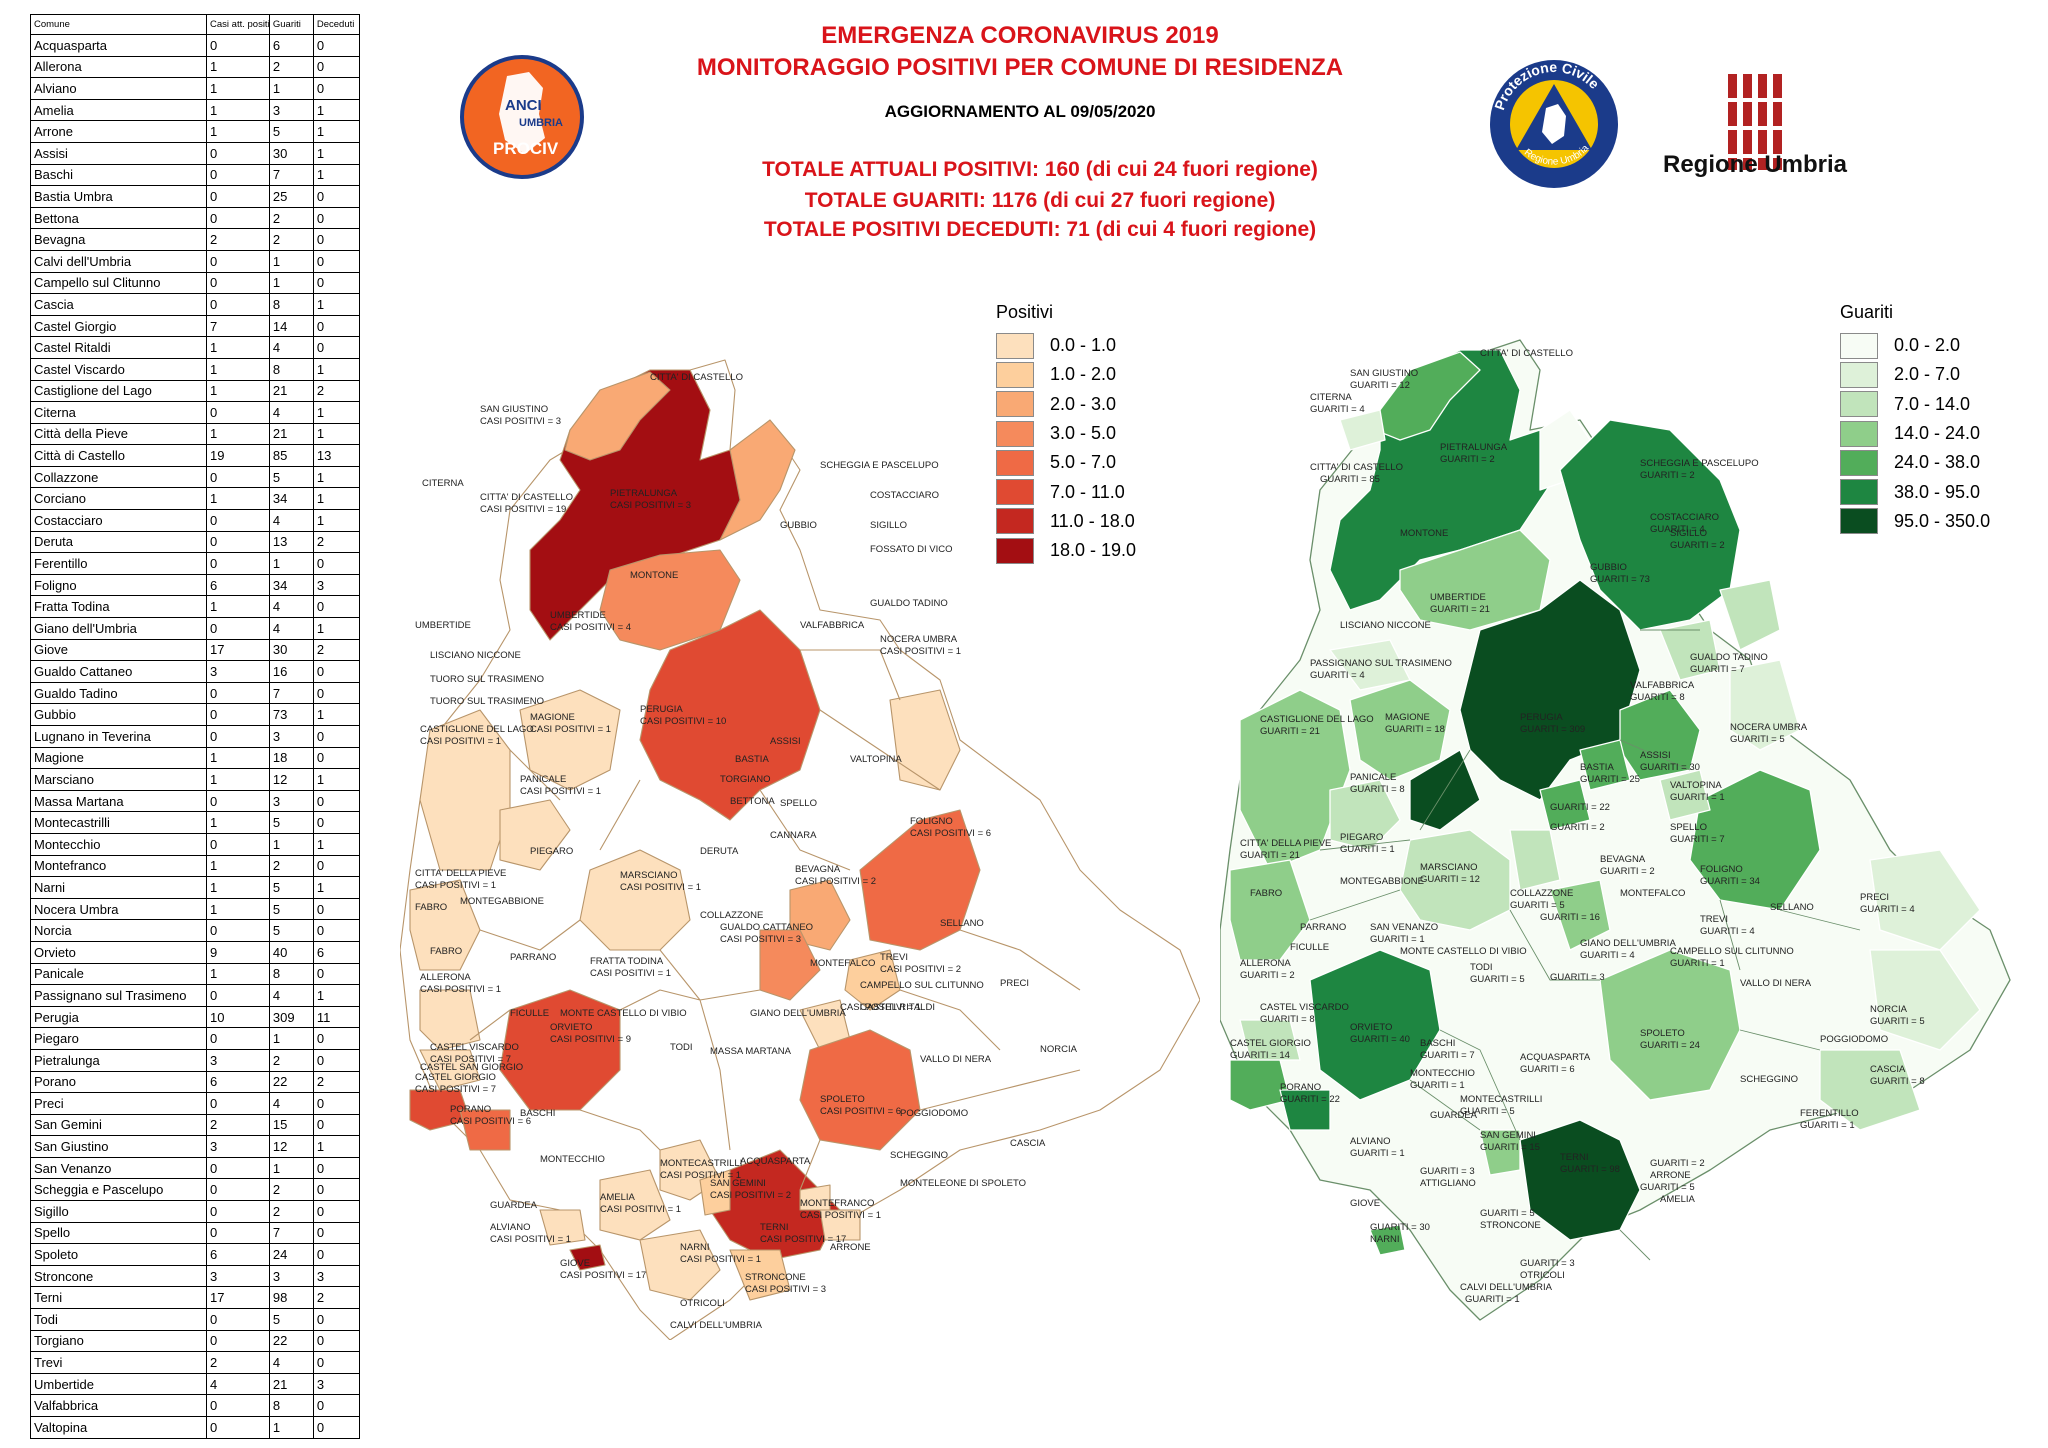  I want to click on cell-comune: Valfabbrica, so click(118, 1405).